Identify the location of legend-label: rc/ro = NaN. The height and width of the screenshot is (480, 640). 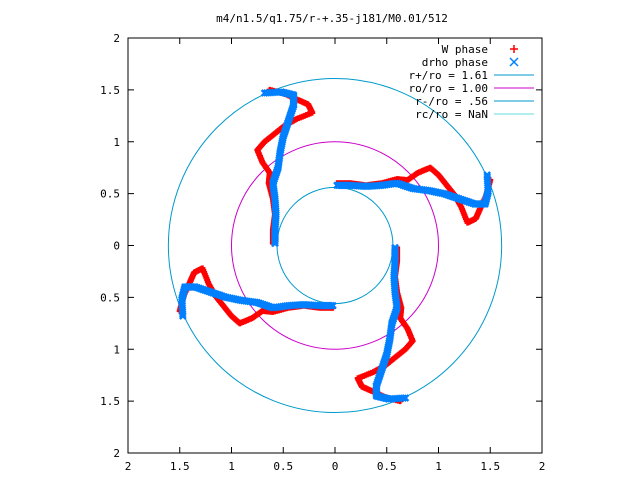
(451, 114).